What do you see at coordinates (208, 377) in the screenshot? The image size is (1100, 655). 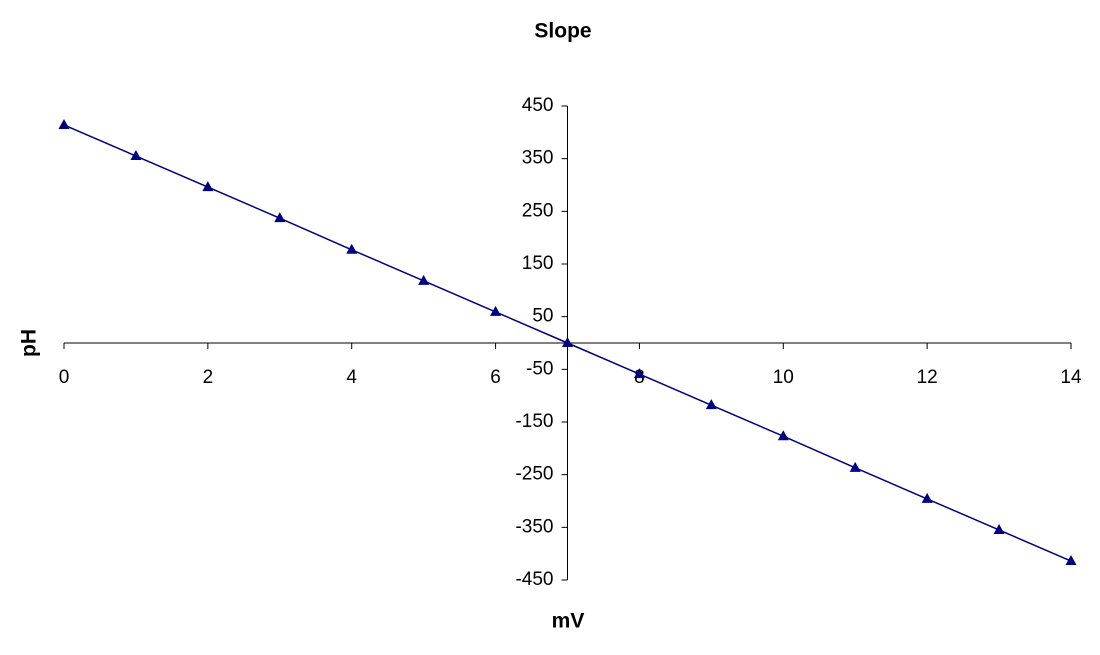 I see `x-tick-label: 2` at bounding box center [208, 377].